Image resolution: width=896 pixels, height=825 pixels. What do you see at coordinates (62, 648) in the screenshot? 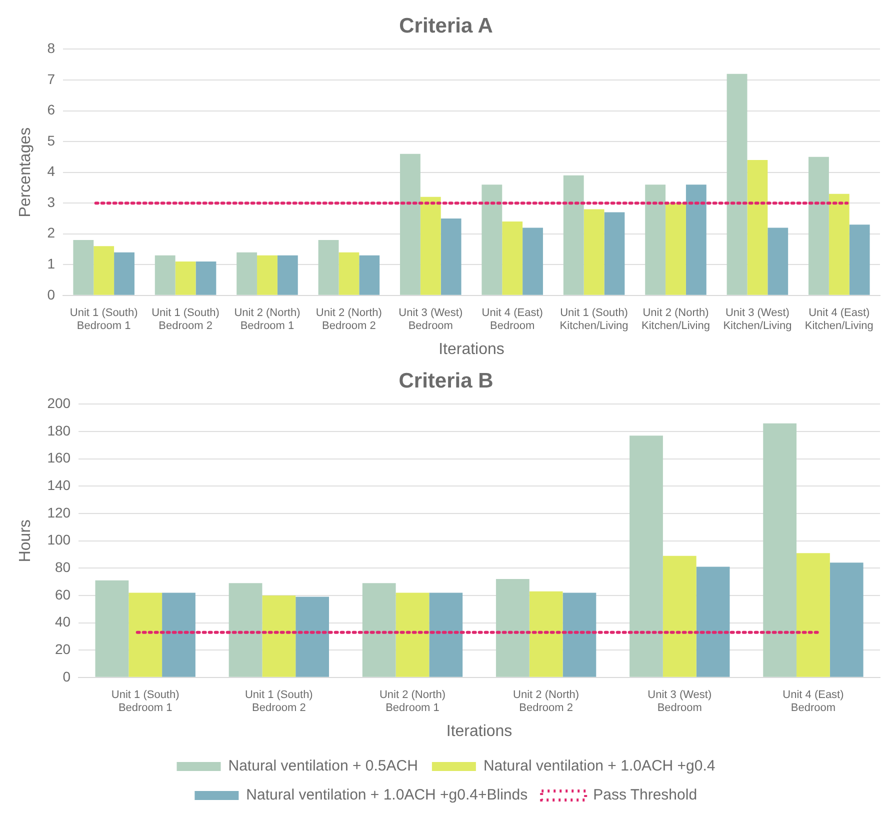
I see `y-tick-label: 20` at bounding box center [62, 648].